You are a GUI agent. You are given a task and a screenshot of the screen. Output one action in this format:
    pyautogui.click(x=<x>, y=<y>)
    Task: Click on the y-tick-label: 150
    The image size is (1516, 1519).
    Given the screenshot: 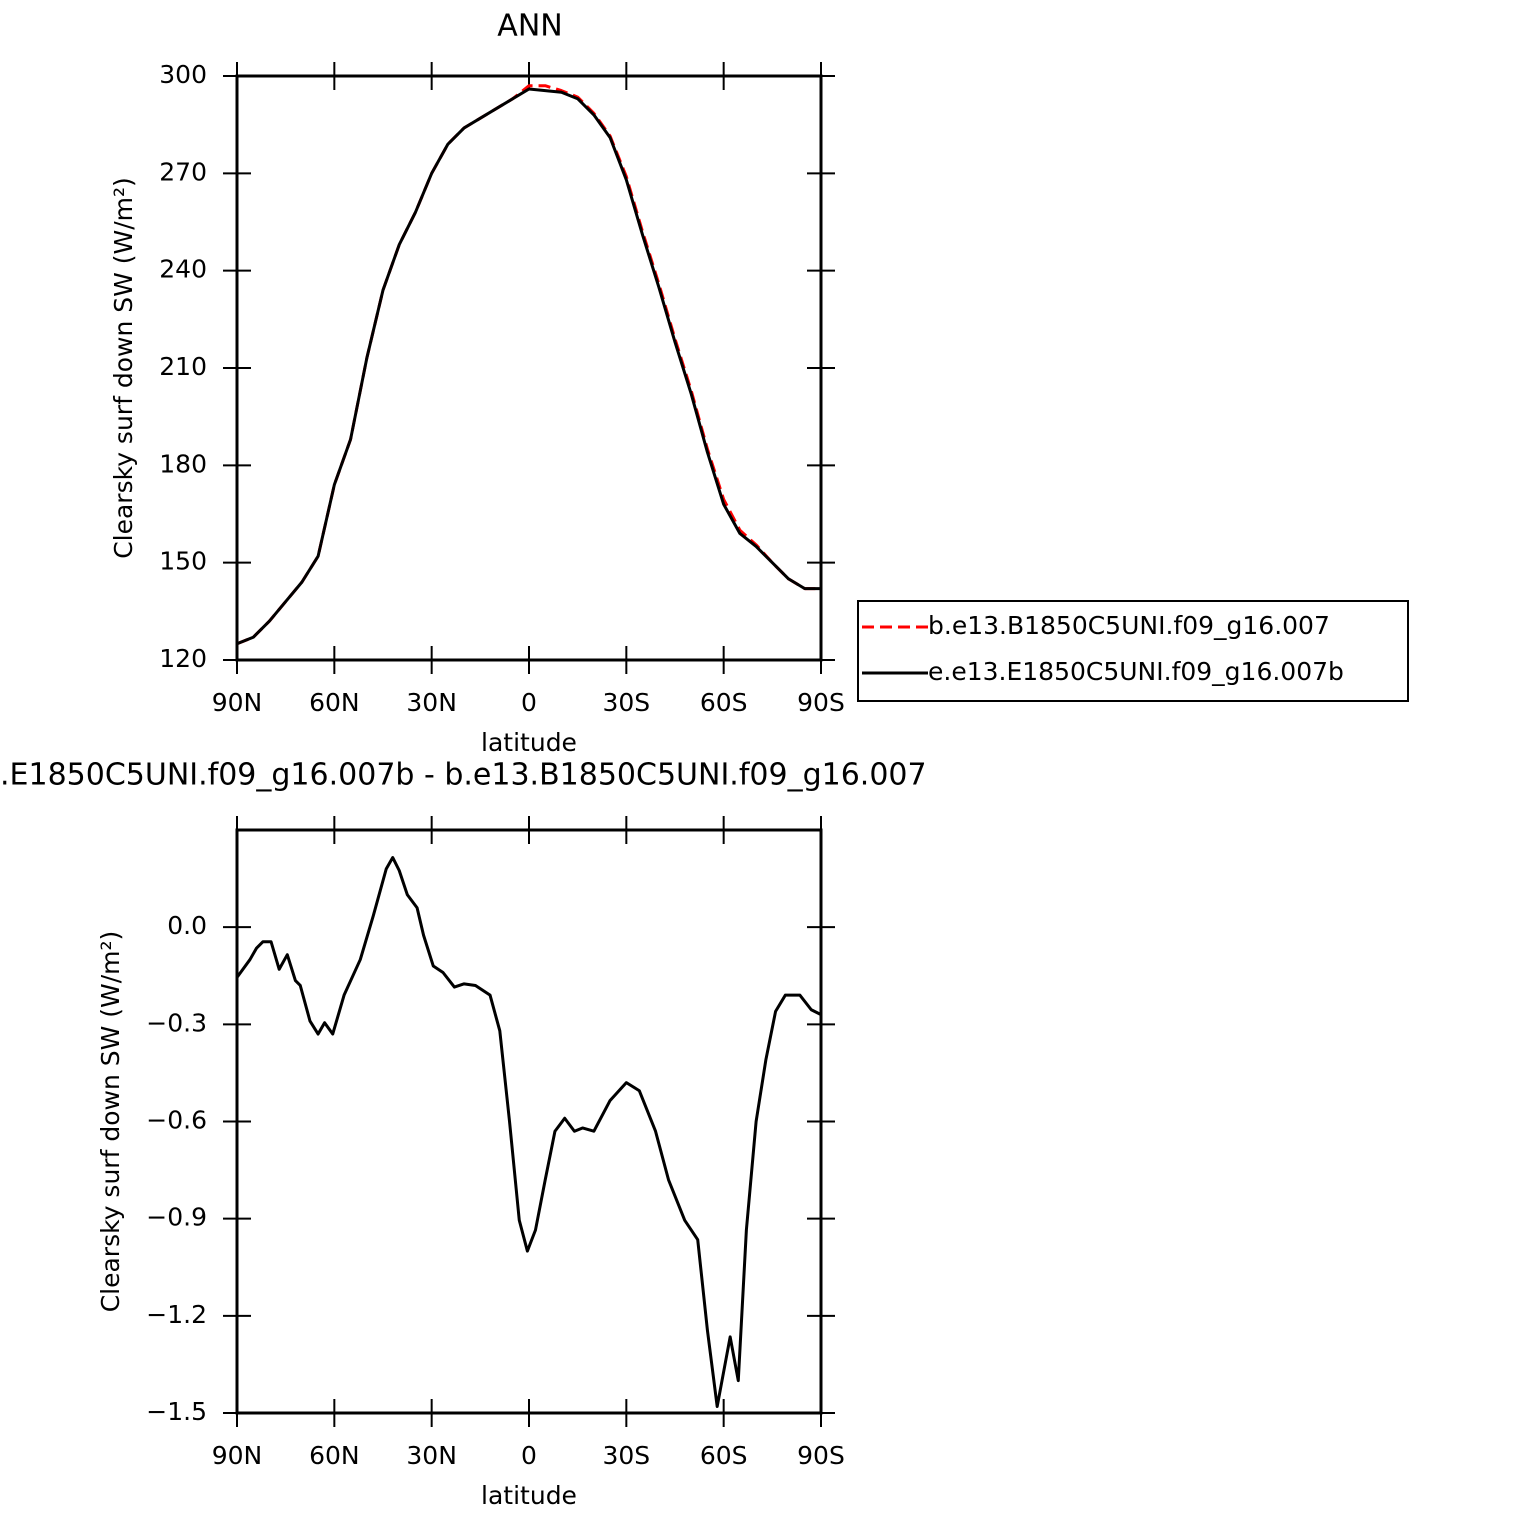 What is the action you would take?
    pyautogui.click(x=183, y=561)
    